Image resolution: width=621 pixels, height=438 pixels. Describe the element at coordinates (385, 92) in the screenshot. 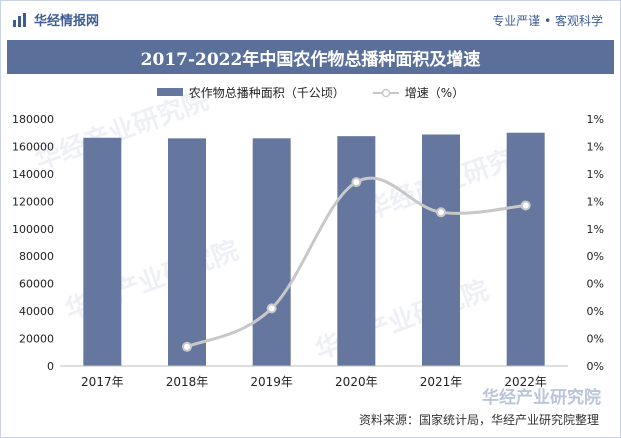

I see `legend-swatch-line` at that location.